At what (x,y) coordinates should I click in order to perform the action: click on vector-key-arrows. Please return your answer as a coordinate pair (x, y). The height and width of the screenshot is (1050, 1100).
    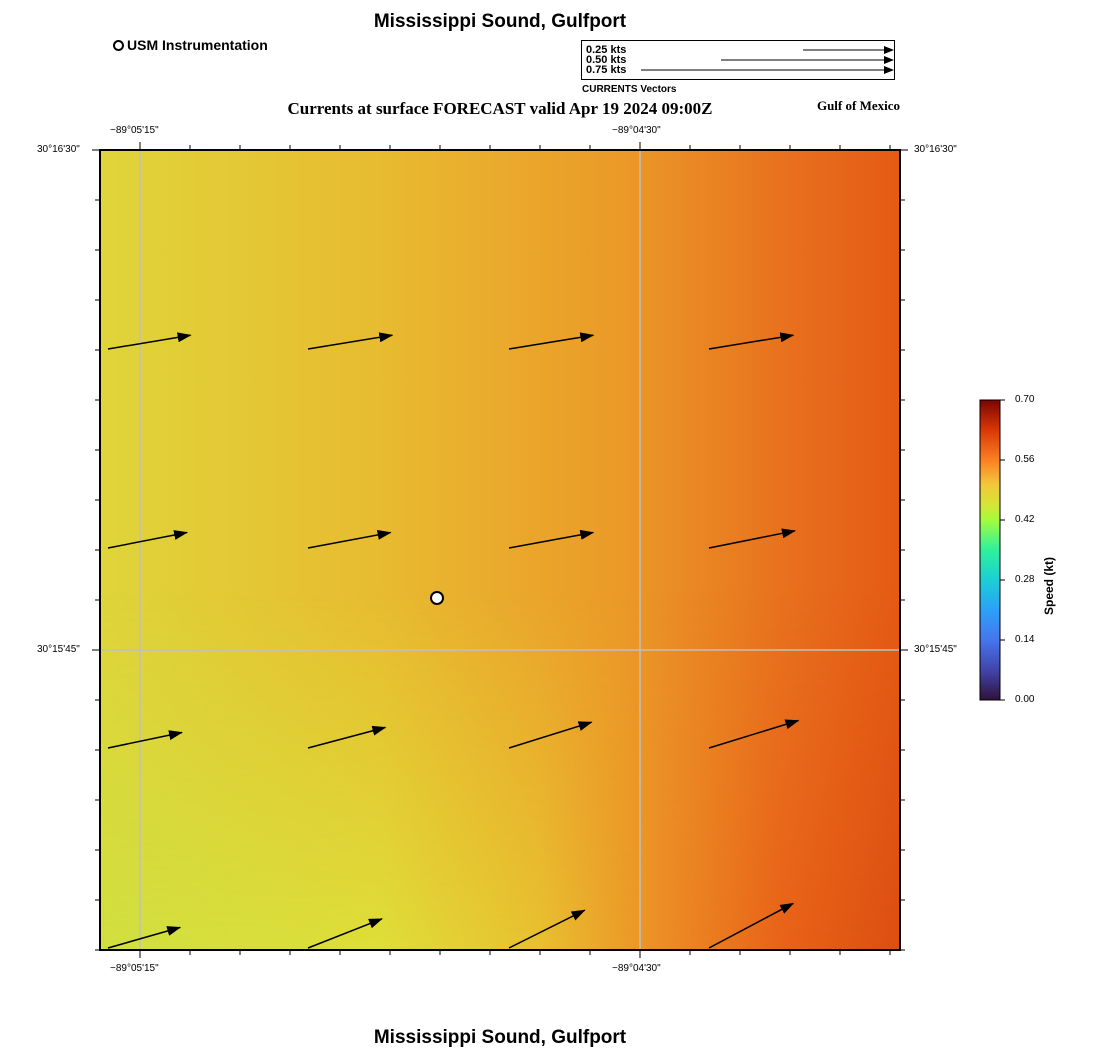
    Looking at the image, I should click on (767, 60).